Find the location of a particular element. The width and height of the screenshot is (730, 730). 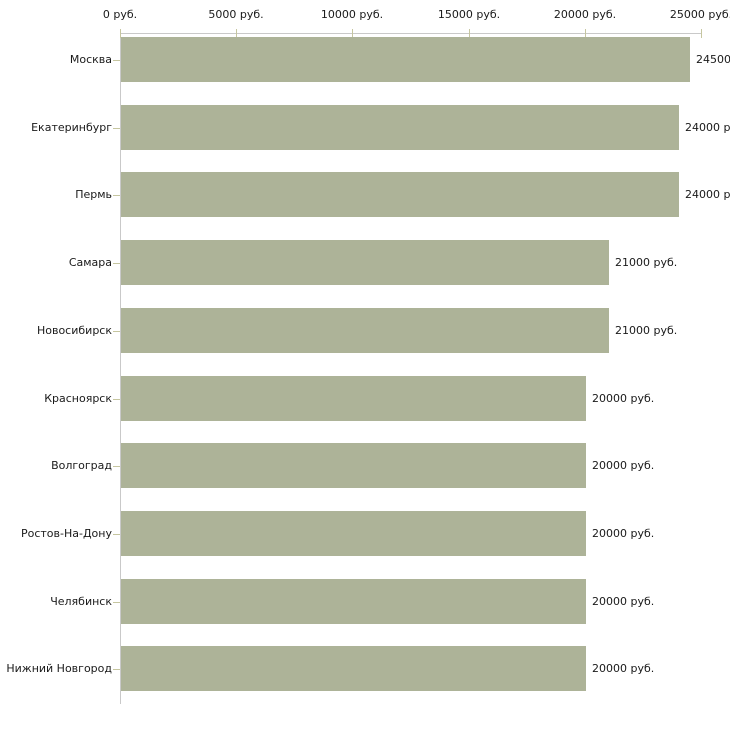

x-axis-tick-label: 10000 руб. is located at coordinates (352, 14).